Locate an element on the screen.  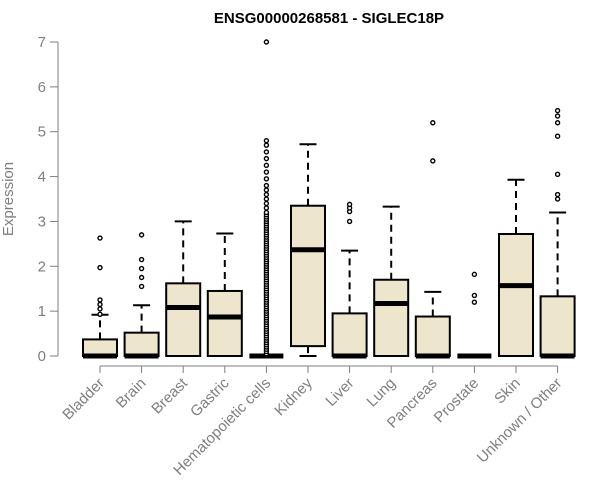
x-tick-label: Breast is located at coordinates (169, 395).